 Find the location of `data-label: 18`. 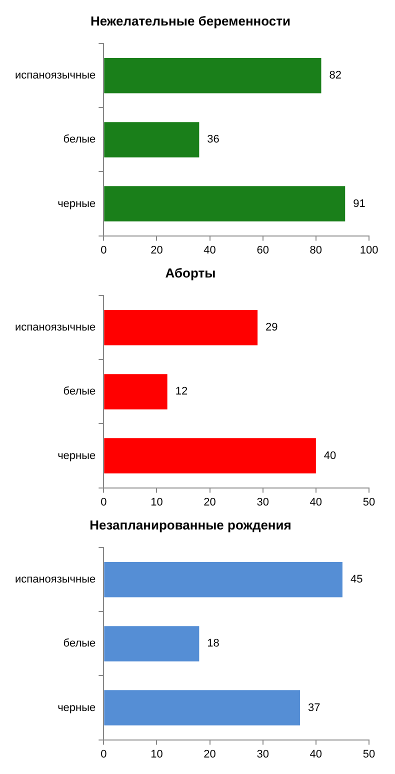

data-label: 18 is located at coordinates (213, 644).